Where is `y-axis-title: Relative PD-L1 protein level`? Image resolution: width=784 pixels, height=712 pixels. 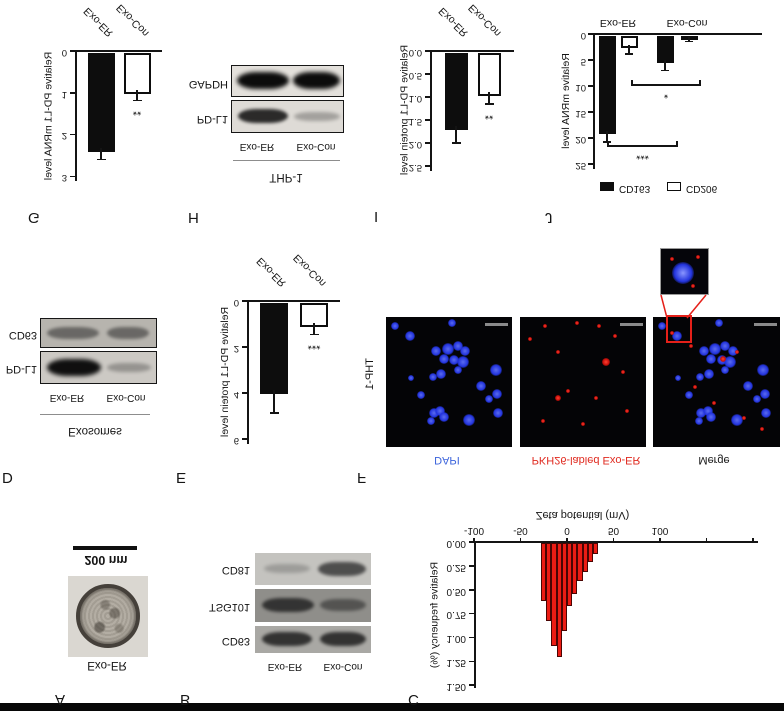
y-axis-title: Relative PD-L1 protein level is located at coordinates (225, 372).